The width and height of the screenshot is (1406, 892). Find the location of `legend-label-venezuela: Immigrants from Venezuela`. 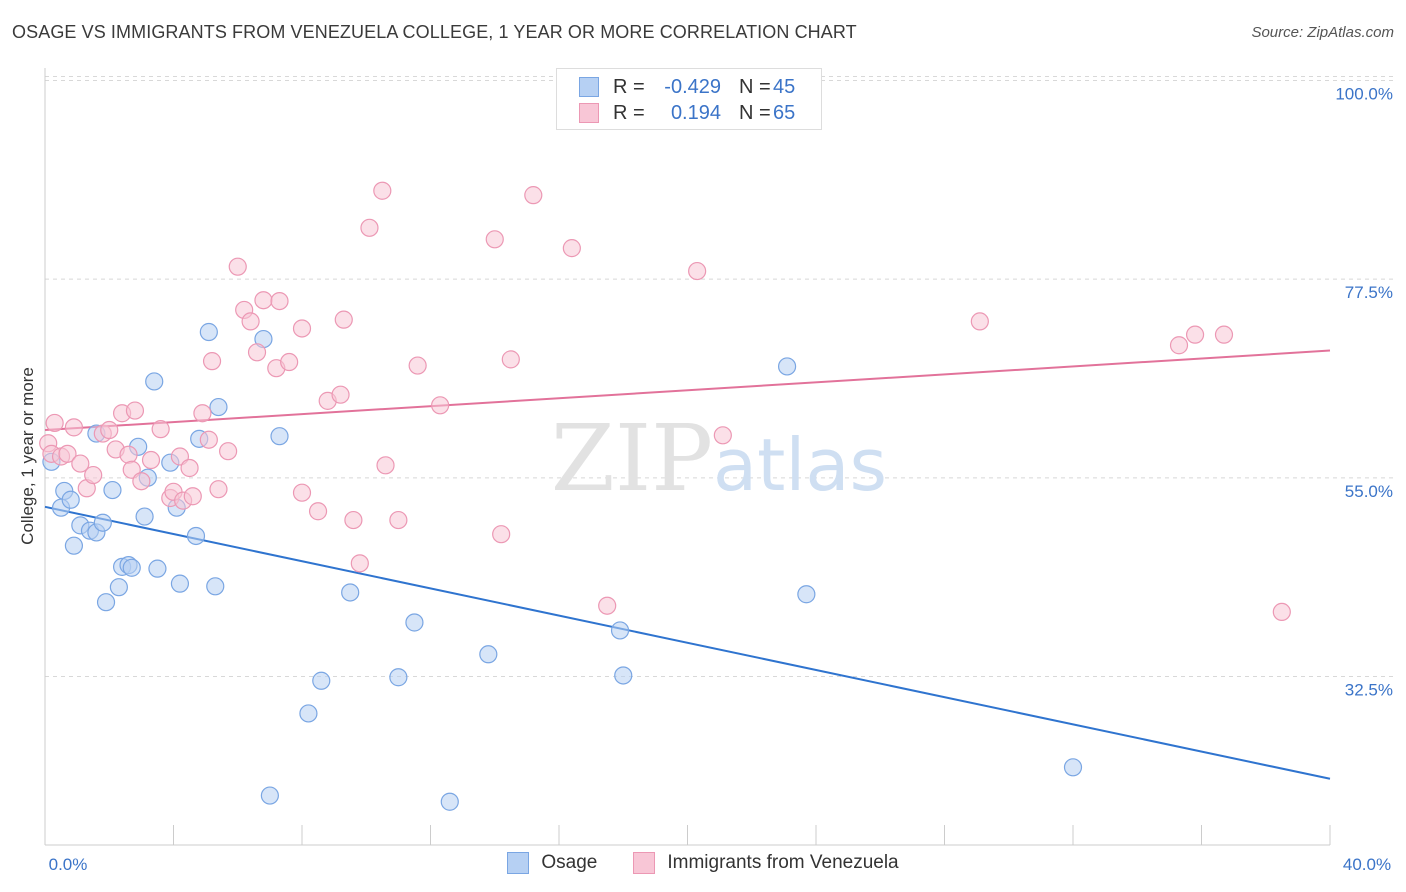

legend-label-venezuela: Immigrants from Venezuela is located at coordinates (783, 862).